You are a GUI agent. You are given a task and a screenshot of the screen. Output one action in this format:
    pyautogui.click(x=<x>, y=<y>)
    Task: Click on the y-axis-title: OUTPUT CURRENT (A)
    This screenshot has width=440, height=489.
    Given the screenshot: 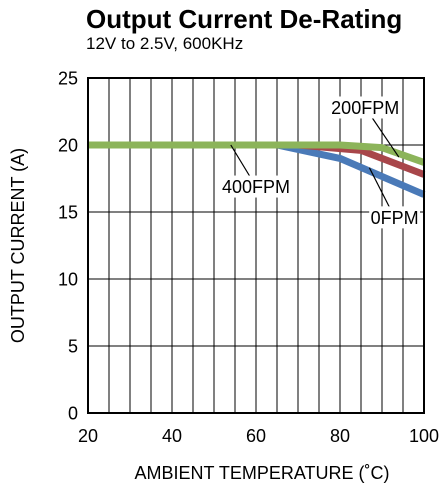 What is the action you would take?
    pyautogui.click(x=18, y=245)
    